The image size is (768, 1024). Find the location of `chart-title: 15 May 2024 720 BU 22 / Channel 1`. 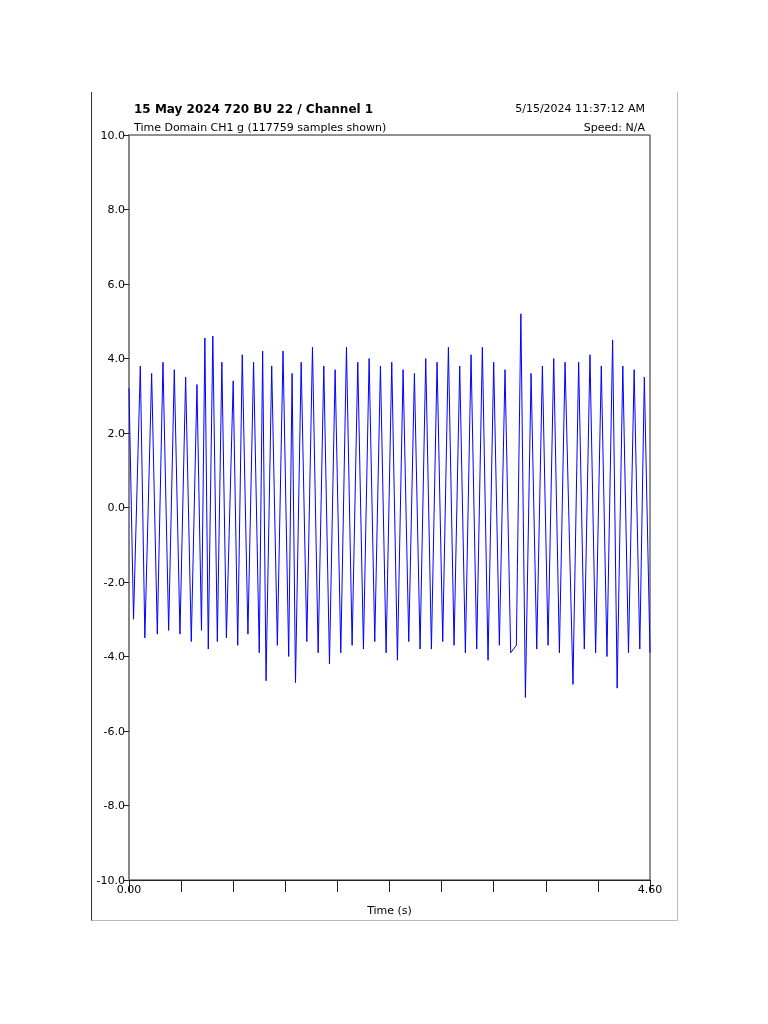

chart-title: 15 May 2024 720 BU 22 / Channel 1 is located at coordinates (254, 109).